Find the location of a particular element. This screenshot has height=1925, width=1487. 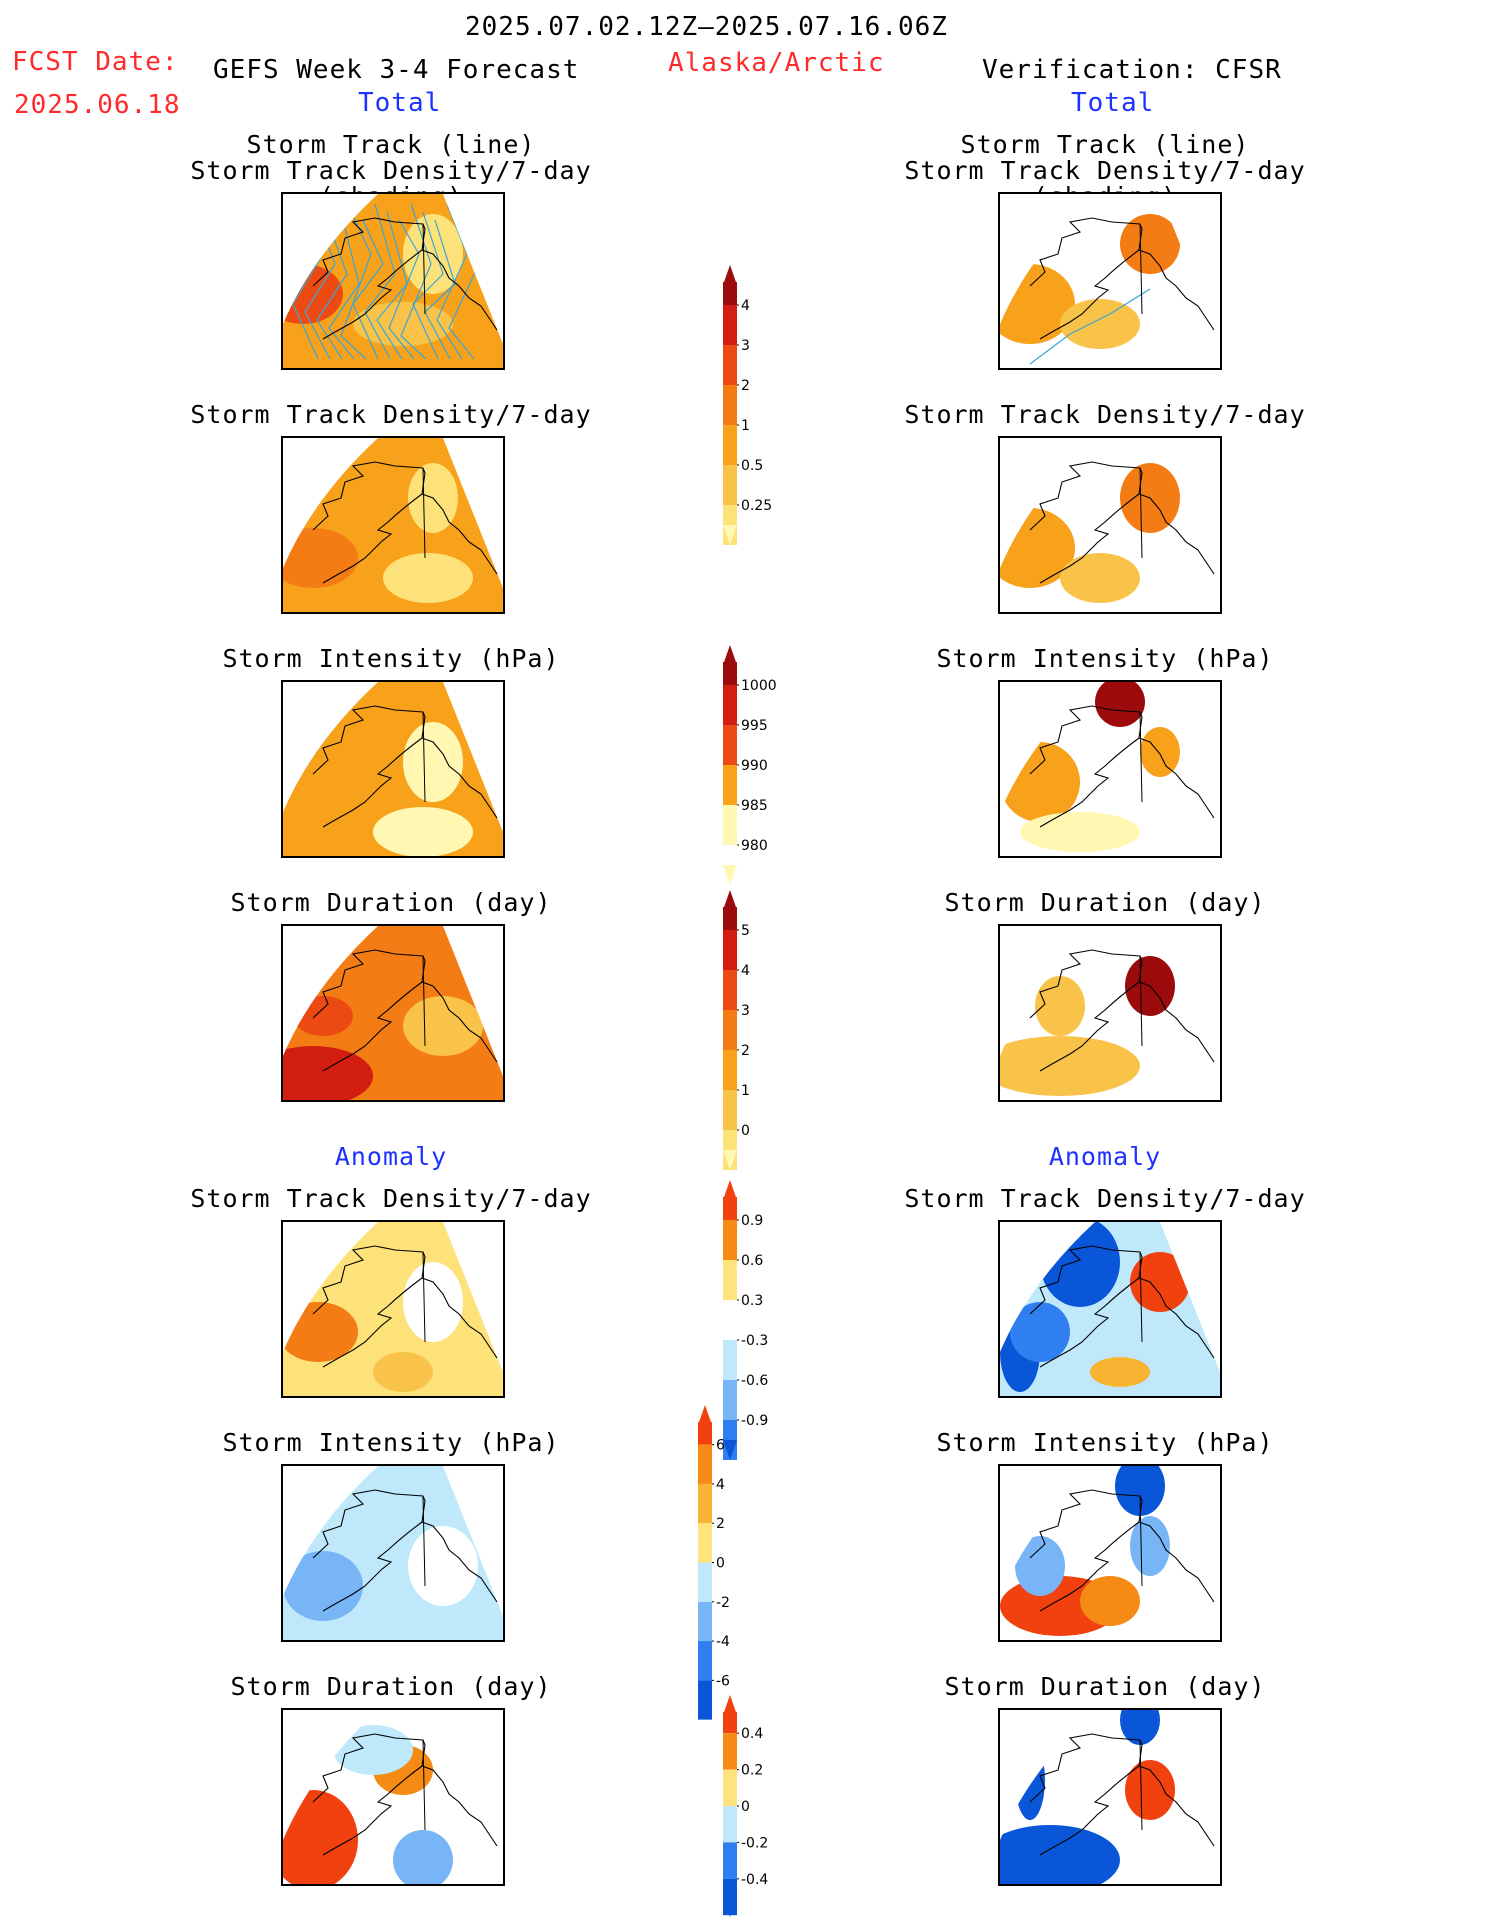

right-density-title: Storm Track Density/7-day is located at coordinates (1105, 414).